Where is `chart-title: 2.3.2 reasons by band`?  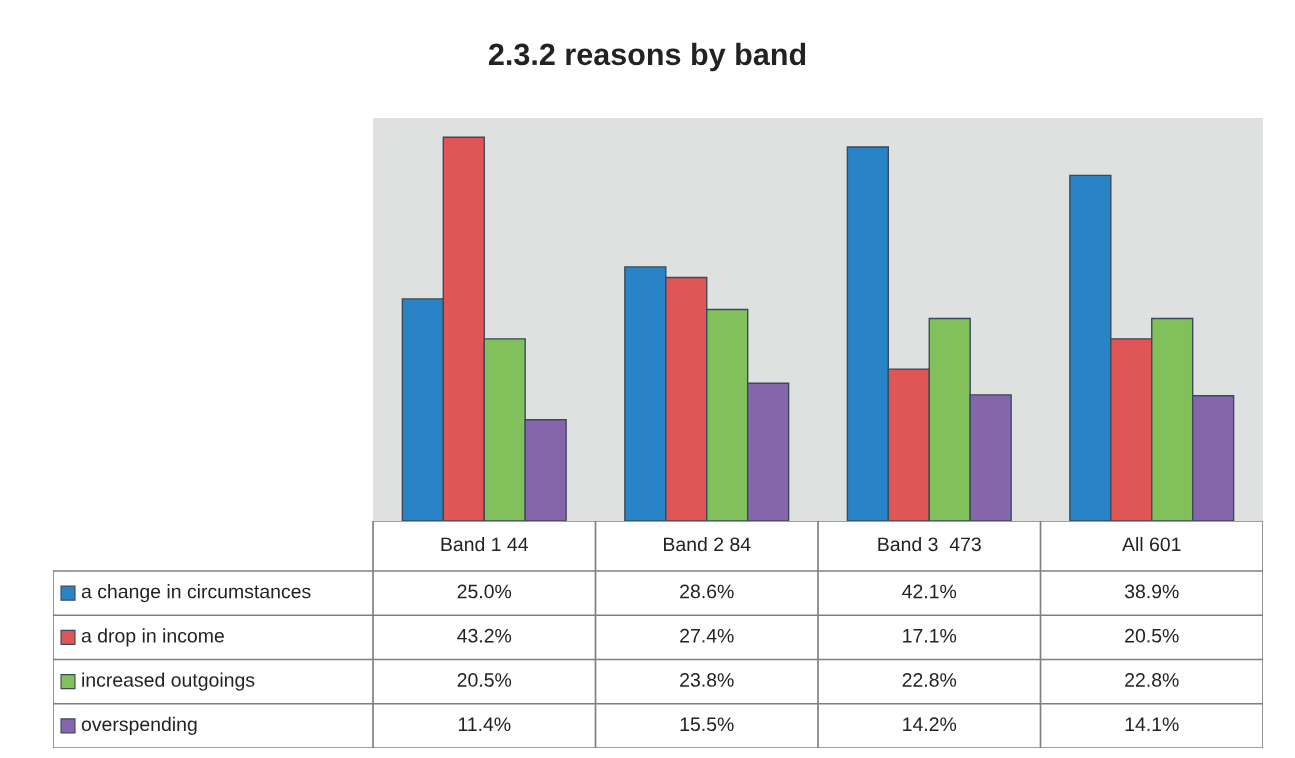 chart-title: 2.3.2 reasons by band is located at coordinates (647, 57).